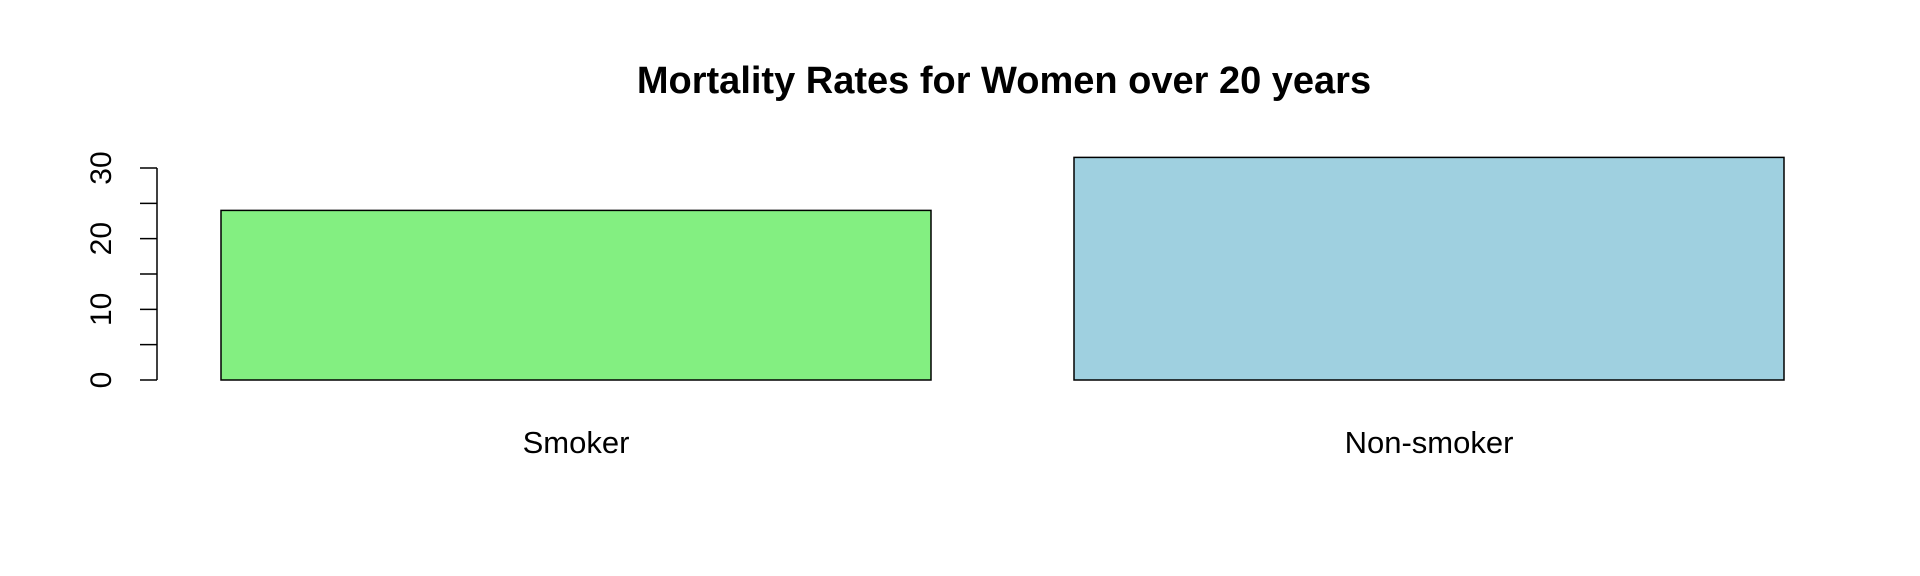 The width and height of the screenshot is (1920, 576). What do you see at coordinates (121, 270) in the screenshot?
I see `y-axis: 0 10 20 30` at bounding box center [121, 270].